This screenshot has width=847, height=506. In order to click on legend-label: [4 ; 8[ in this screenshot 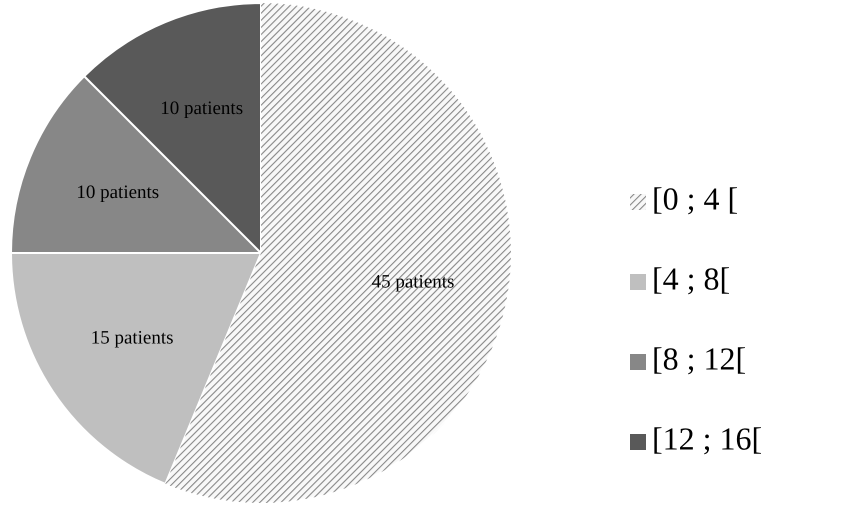, I will do `click(691, 278)`.